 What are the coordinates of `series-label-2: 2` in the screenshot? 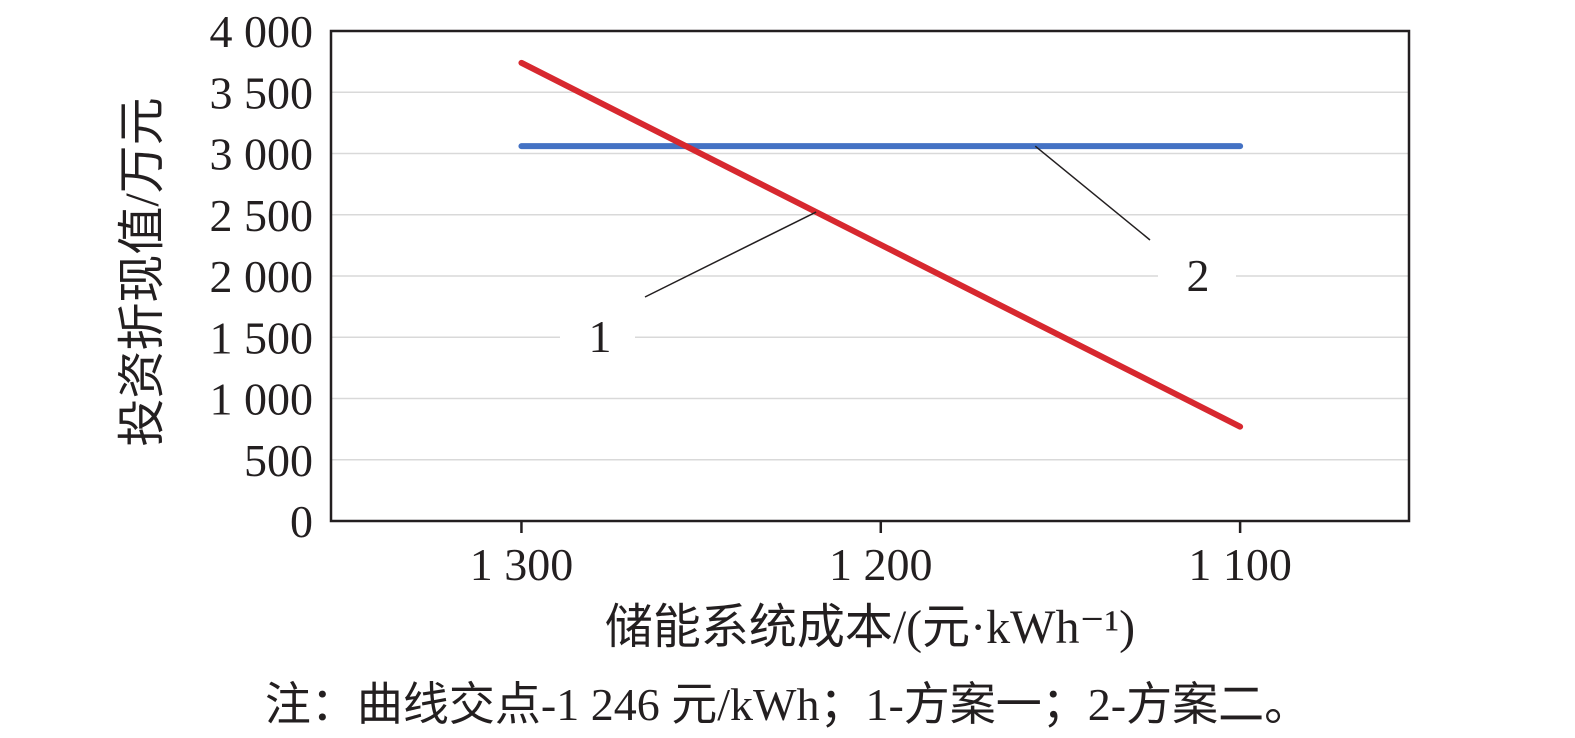 It's located at (1198, 275).